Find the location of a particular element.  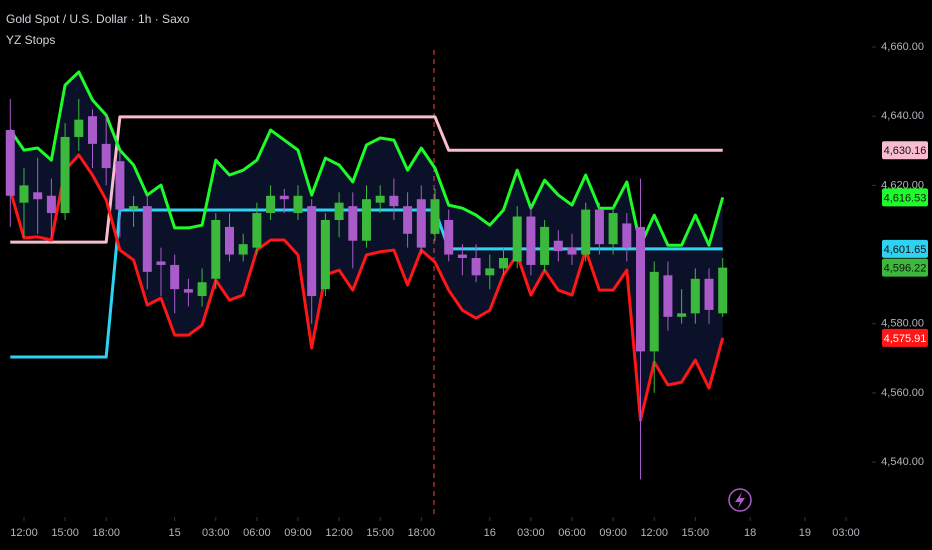

price-badge-label: 4,630.16 is located at coordinates (905, 151).